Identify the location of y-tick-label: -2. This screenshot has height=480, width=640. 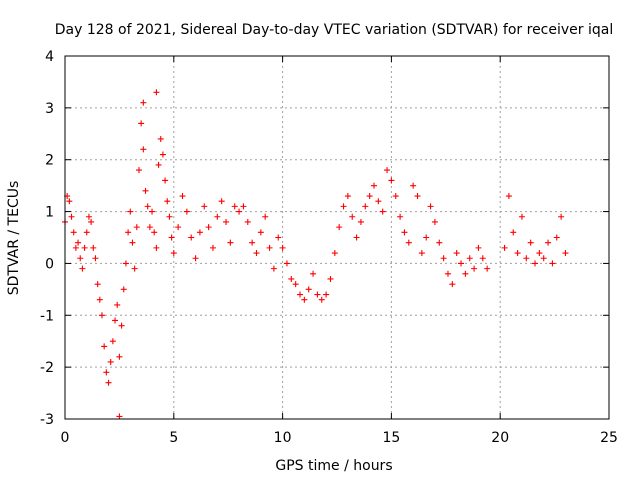
(47, 368).